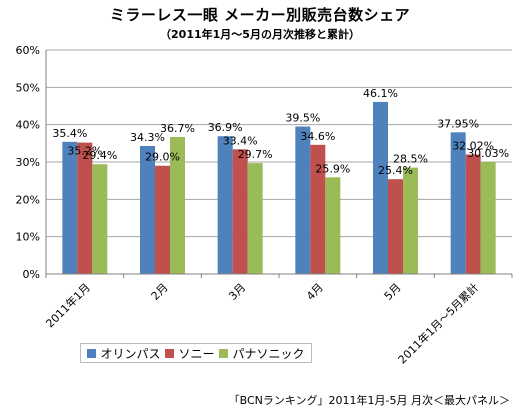  Describe the element at coordinates (28, 199) in the screenshot. I see `y-tick-label: 20%` at that location.